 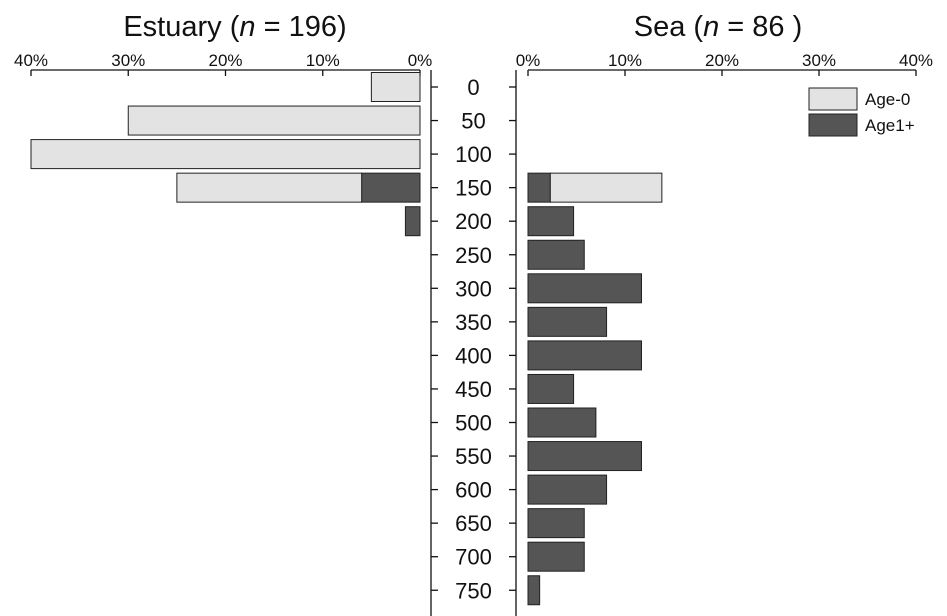 What do you see at coordinates (172, 27) in the screenshot?
I see `estuary-title-text: Estuary` at bounding box center [172, 27].